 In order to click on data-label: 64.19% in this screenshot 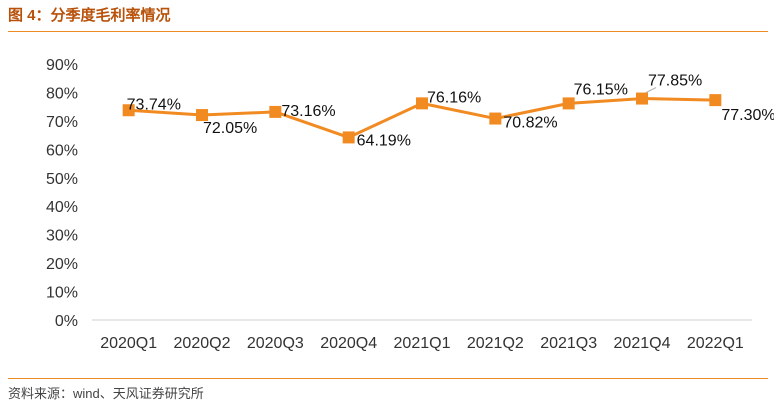, I will do `click(384, 140)`.